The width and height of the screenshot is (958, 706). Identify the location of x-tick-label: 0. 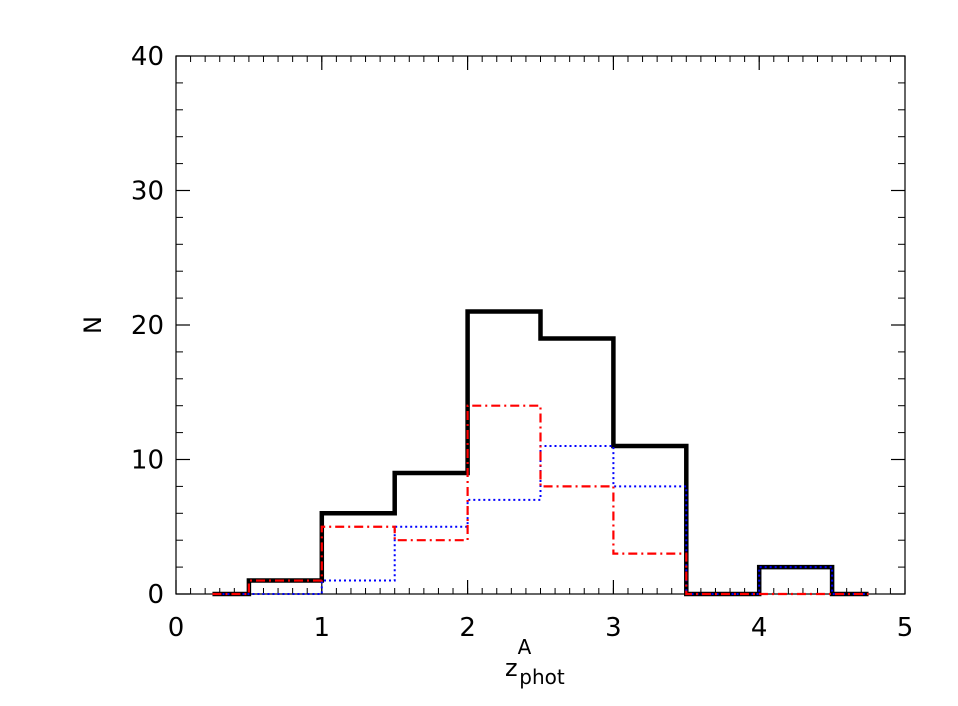
(176, 628).